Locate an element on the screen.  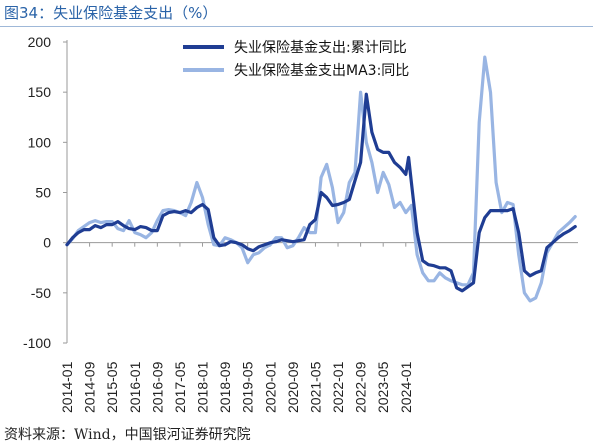
x-tick-label: 2016-01 is located at coordinates (135, 387).